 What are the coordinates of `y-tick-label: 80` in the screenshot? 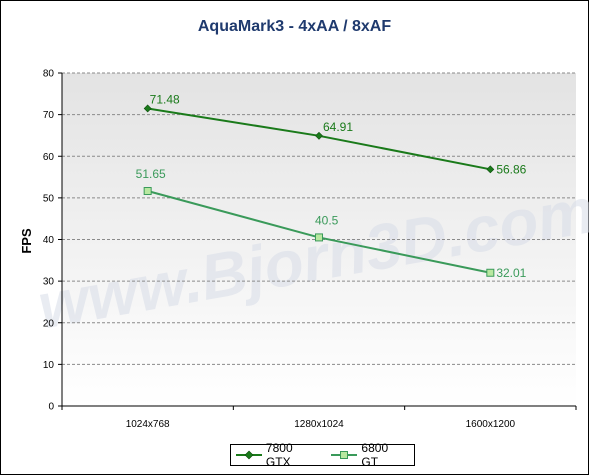 It's located at (49, 74).